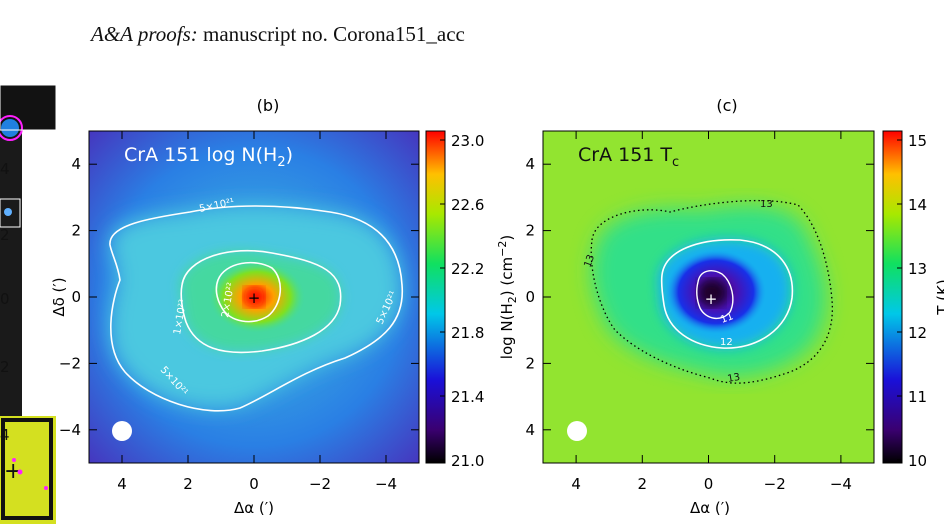 Image resolution: width=944 pixels, height=531 pixels. Describe the element at coordinates (467, 269) in the screenshot. I see `cbar-tick-label: 22.2` at that location.